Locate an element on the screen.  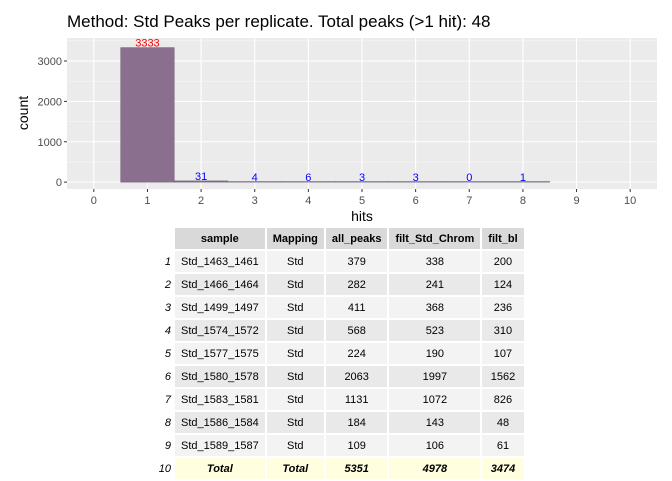
row-index: 1 is located at coordinates (167, 261).